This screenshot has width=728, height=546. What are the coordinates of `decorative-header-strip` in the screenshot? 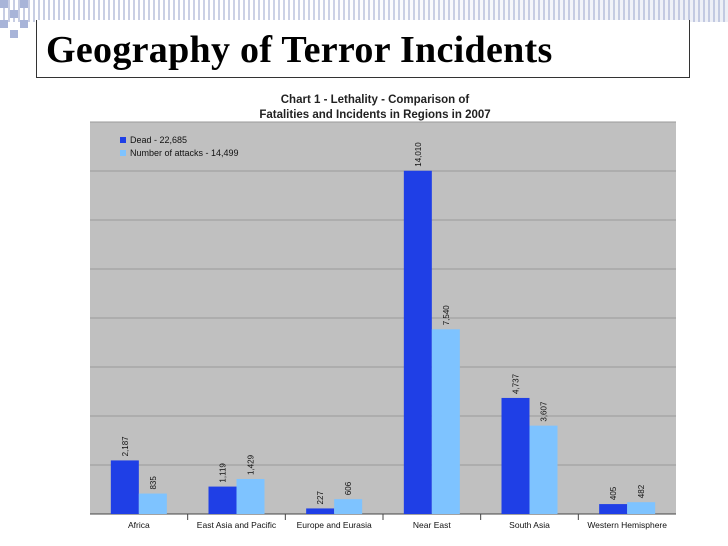 It's located at (364, 11).